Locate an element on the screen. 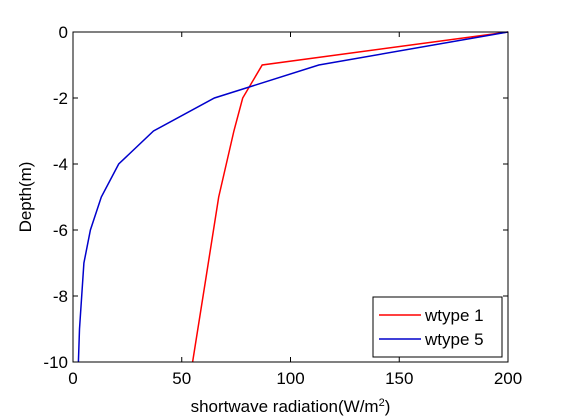 The image size is (561, 419). legend-label-2: wtype 5 is located at coordinates (454, 339).